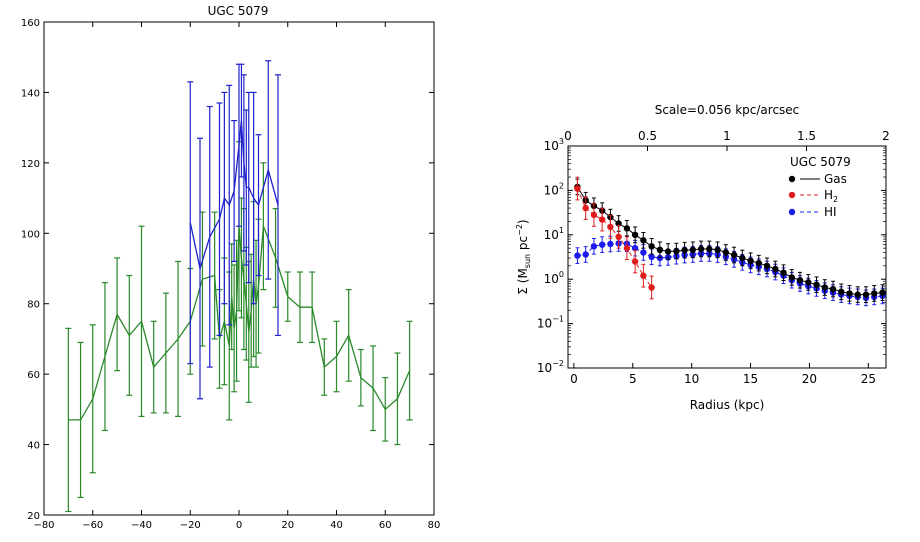  I want to click on ytick-exponent: 0, so click(561, 274).